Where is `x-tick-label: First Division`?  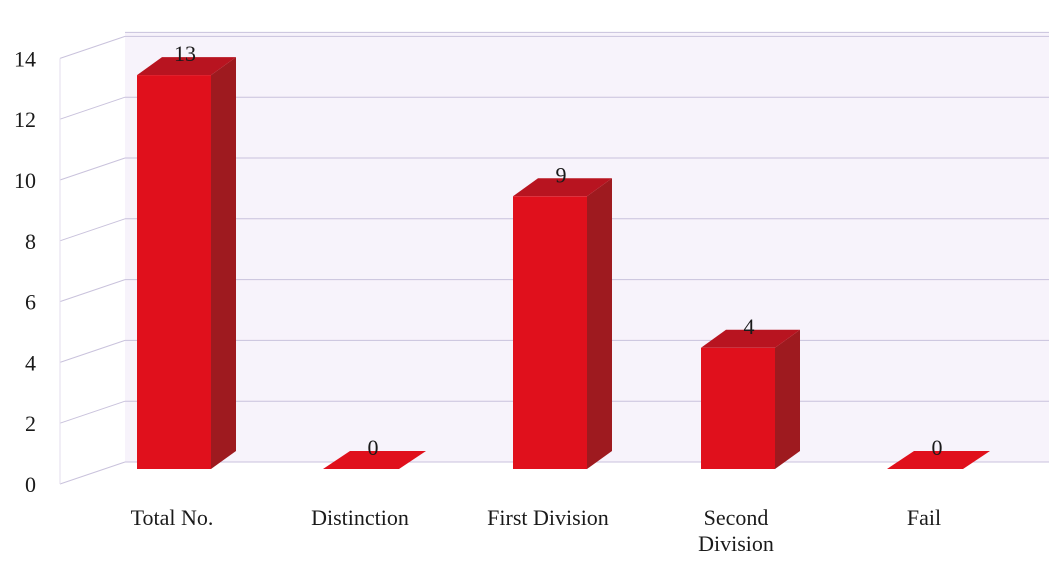 x-tick-label: First Division is located at coordinates (548, 517).